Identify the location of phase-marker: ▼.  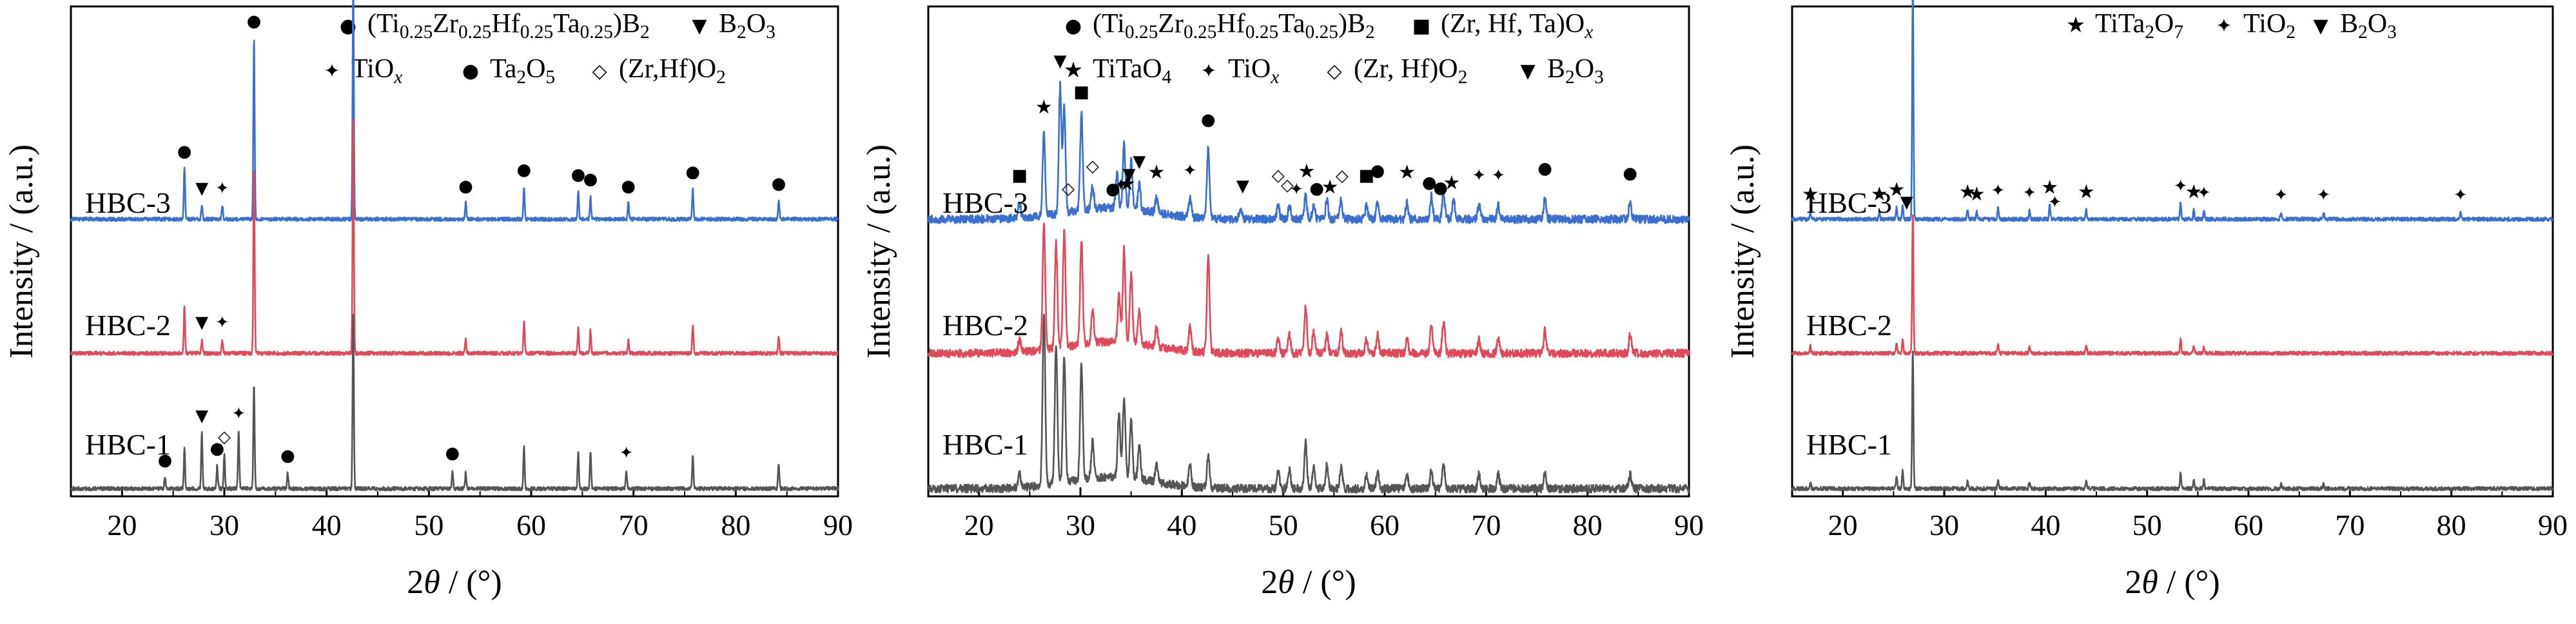
(201, 322).